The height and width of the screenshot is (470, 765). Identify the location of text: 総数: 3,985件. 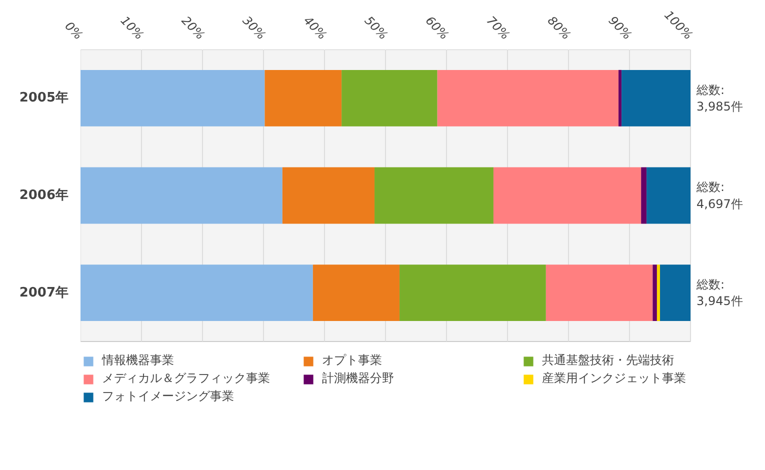
(719, 98).